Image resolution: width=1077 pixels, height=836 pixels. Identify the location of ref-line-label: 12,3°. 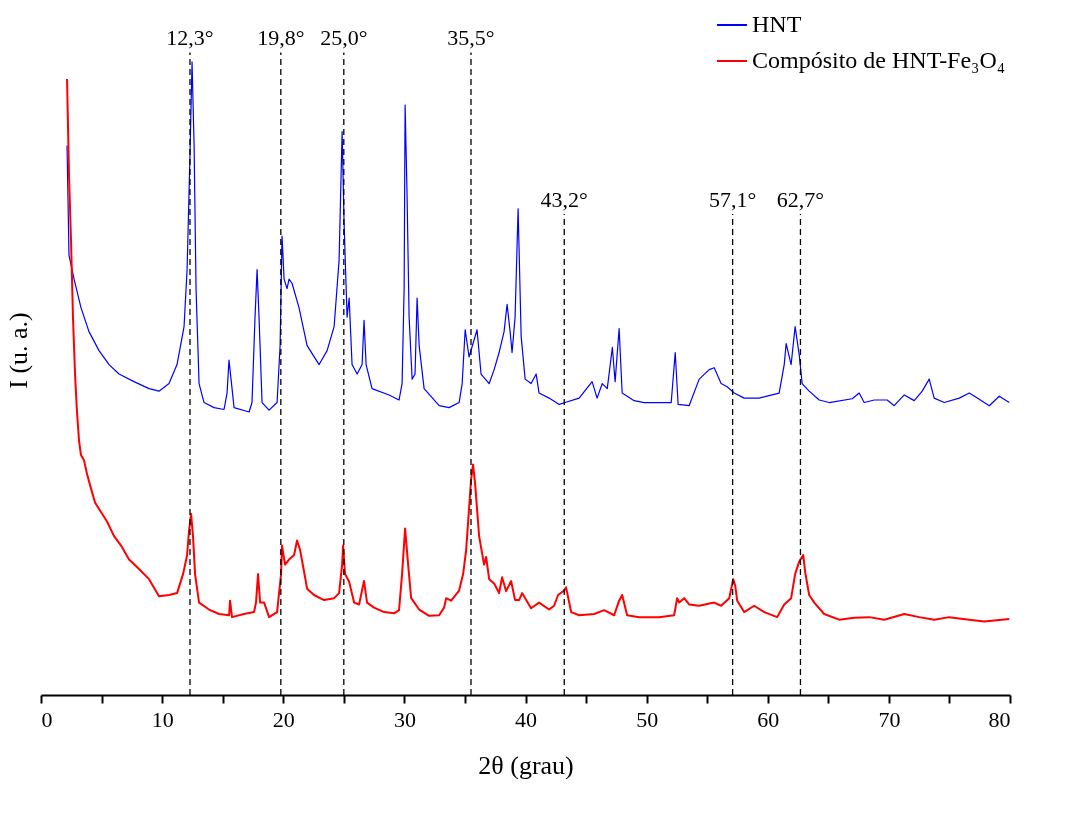
(190, 38).